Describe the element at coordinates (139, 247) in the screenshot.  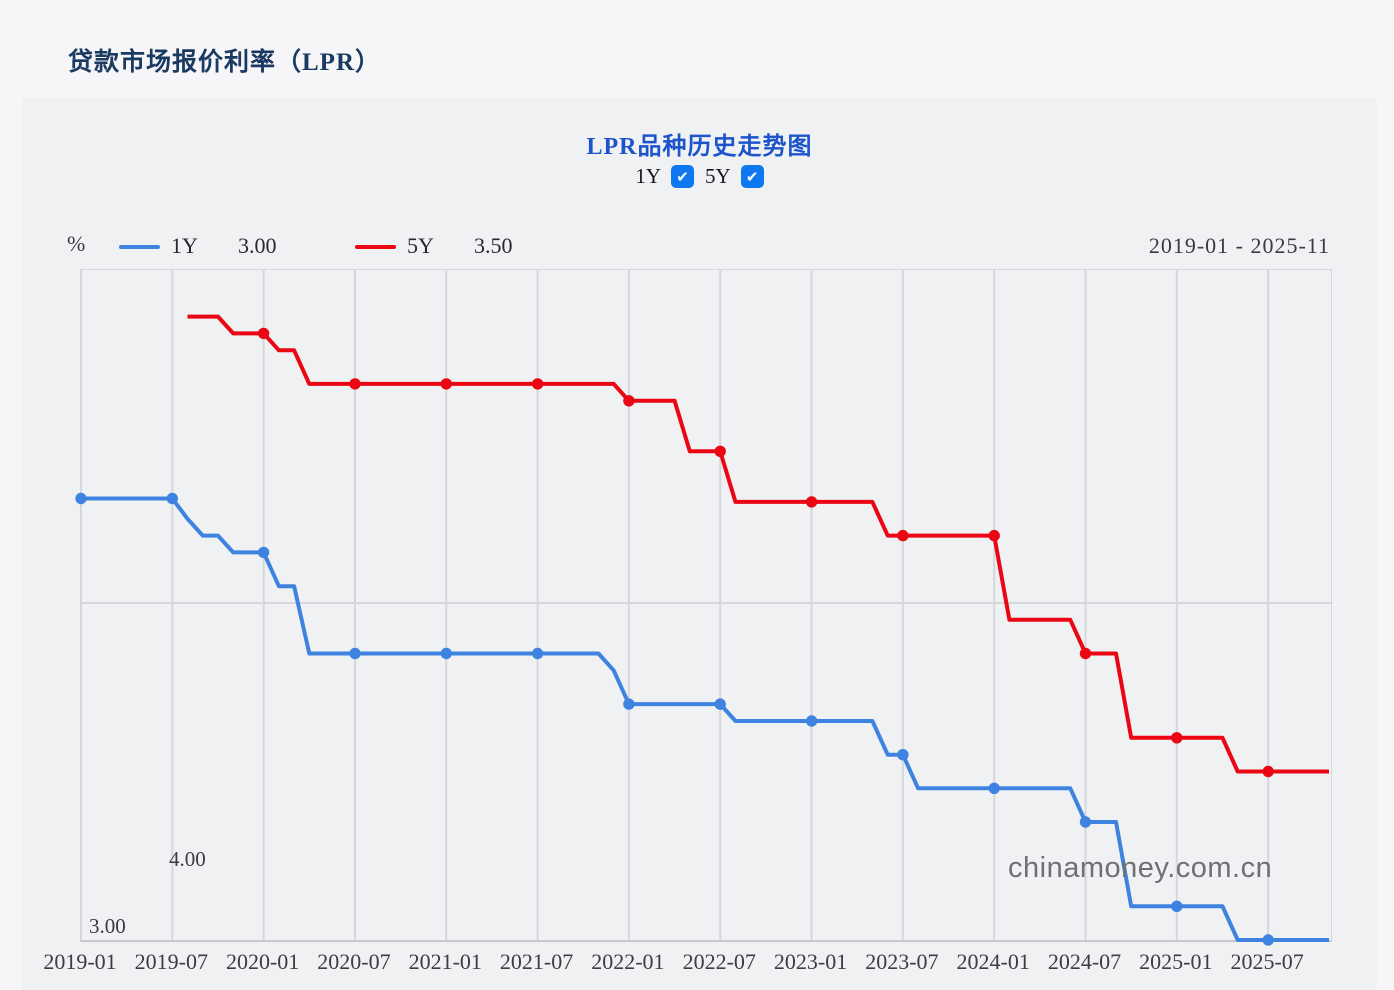
I see `legend-line-1y` at that location.